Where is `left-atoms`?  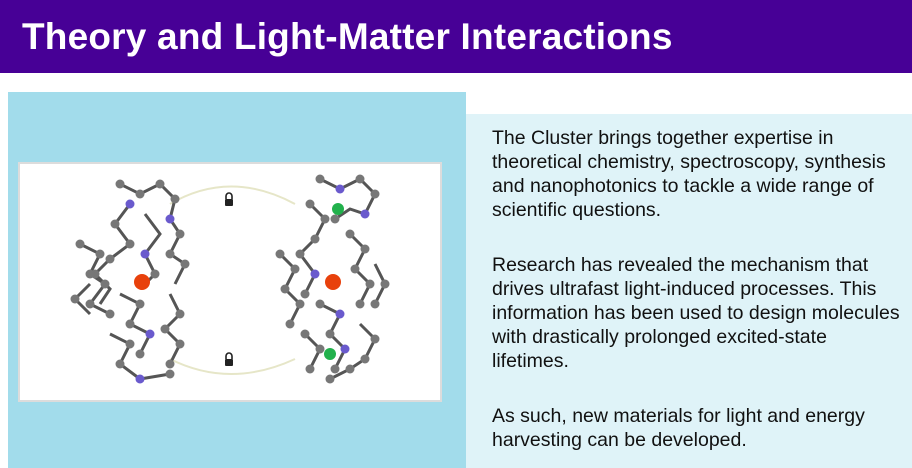 left-atoms is located at coordinates (130, 281).